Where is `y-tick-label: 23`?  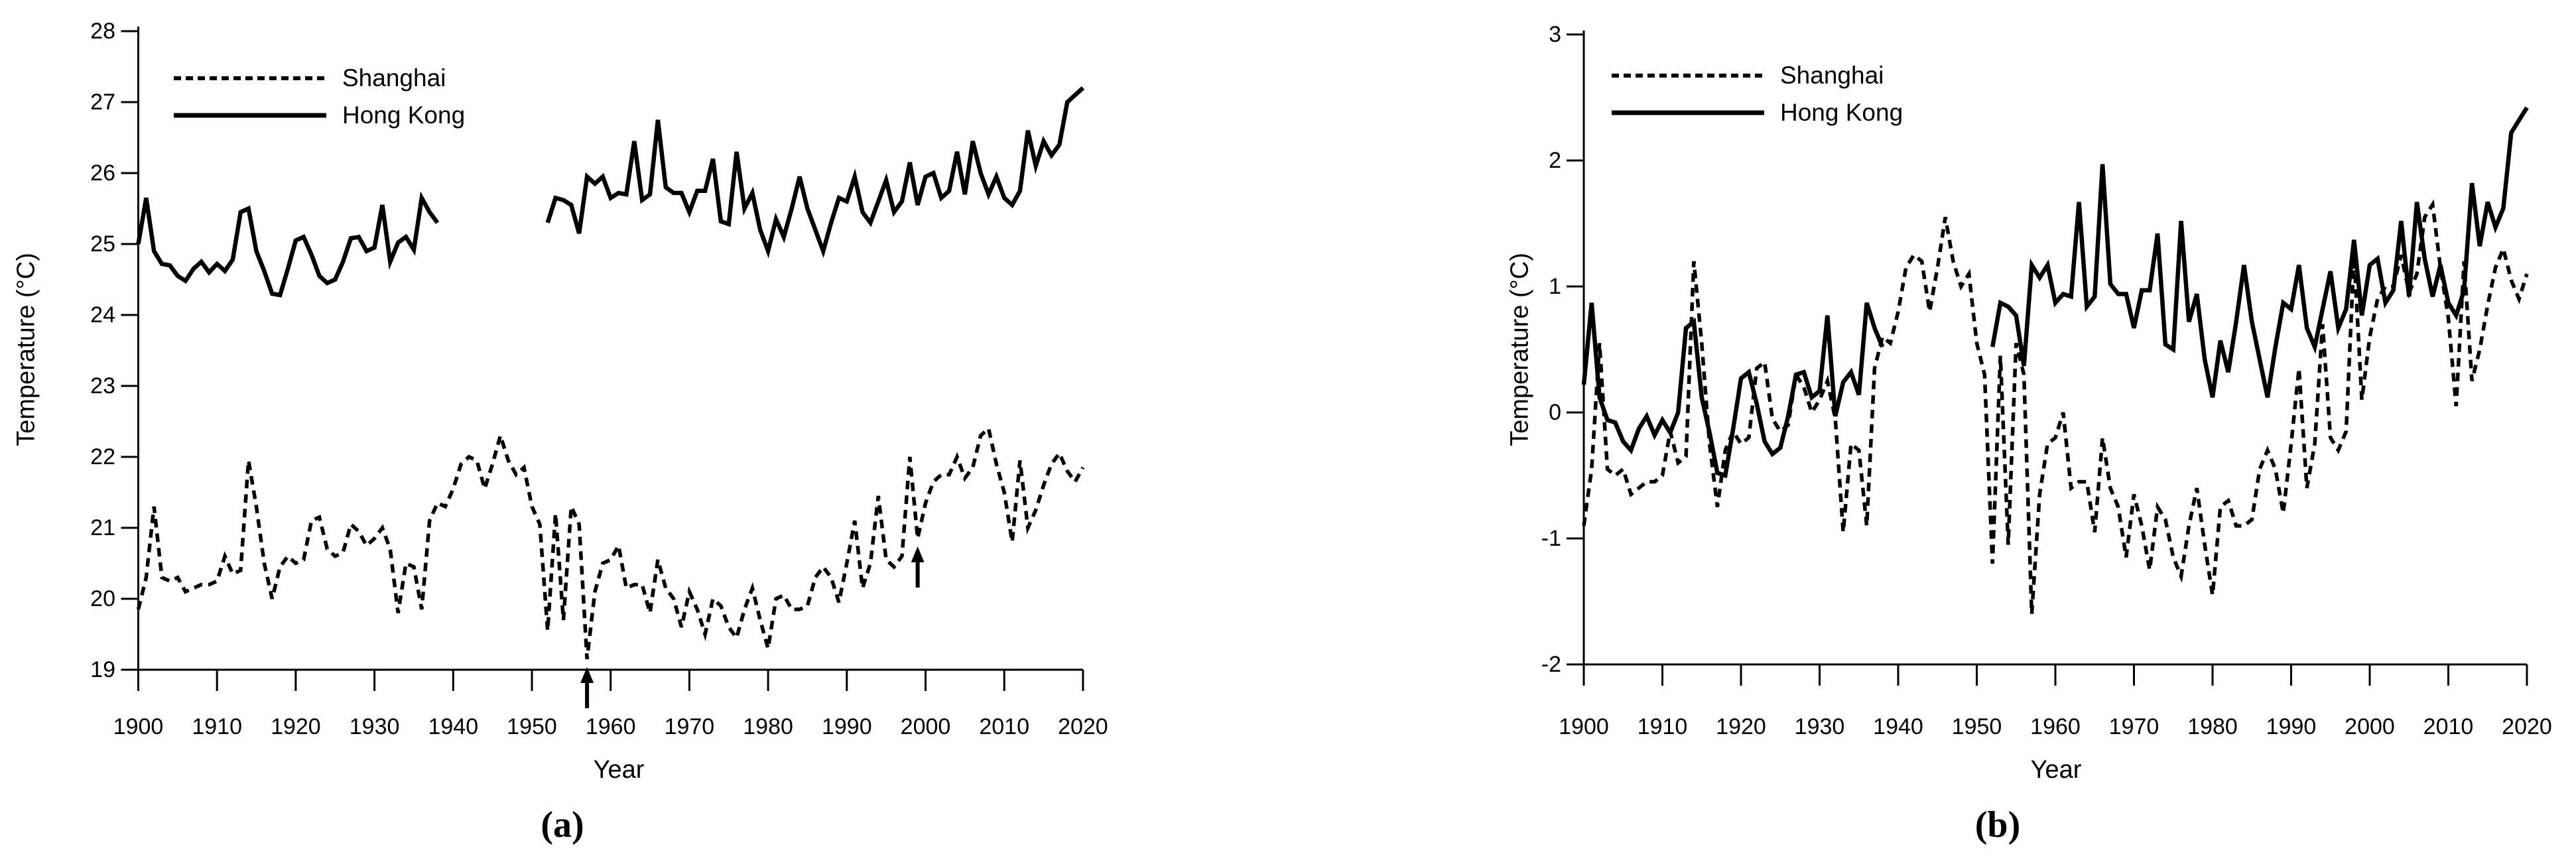
y-tick-label: 23 is located at coordinates (103, 386).